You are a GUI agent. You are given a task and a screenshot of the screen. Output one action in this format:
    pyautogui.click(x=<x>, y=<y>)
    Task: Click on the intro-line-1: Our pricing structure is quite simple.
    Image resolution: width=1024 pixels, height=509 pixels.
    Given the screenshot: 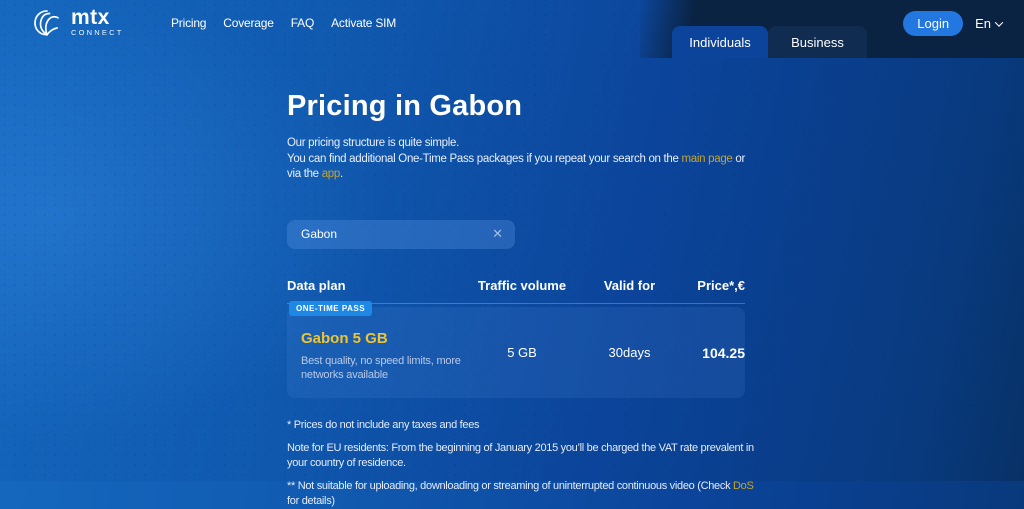 What is the action you would take?
    pyautogui.click(x=373, y=143)
    